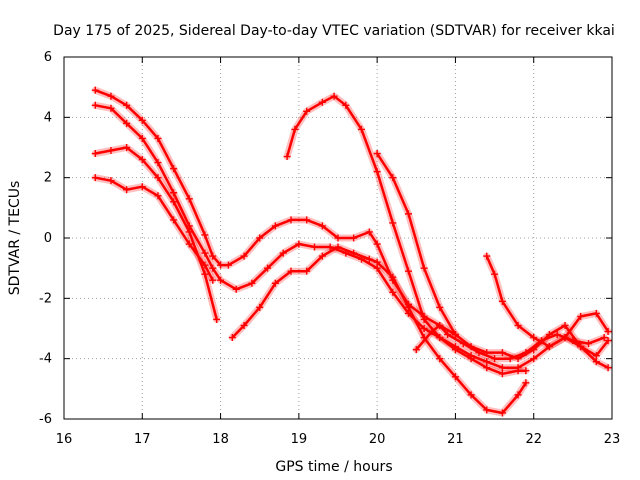  What do you see at coordinates (45, 298) in the screenshot?
I see `y-tick-label: -2` at bounding box center [45, 298].